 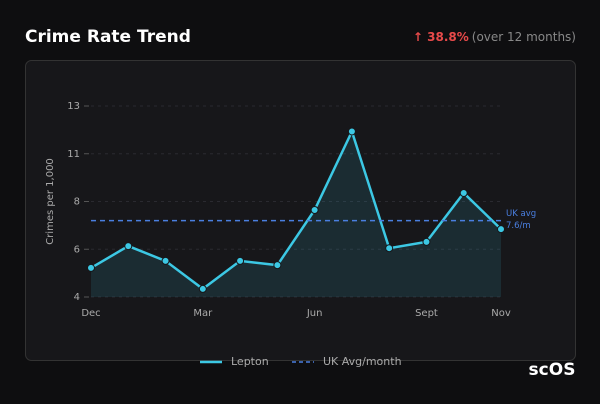 What do you see at coordinates (524, 37) in the screenshot?
I see `change-note: (over 12 months)` at bounding box center [524, 37].